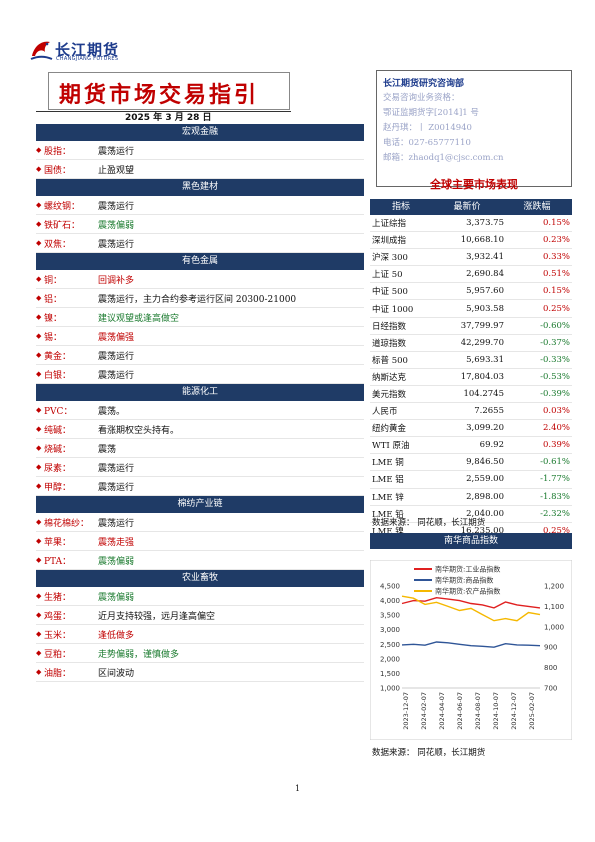 Image resolution: width=595 pixels, height=842 pixels. I want to click on market-price: 2,898.00, so click(485, 496).